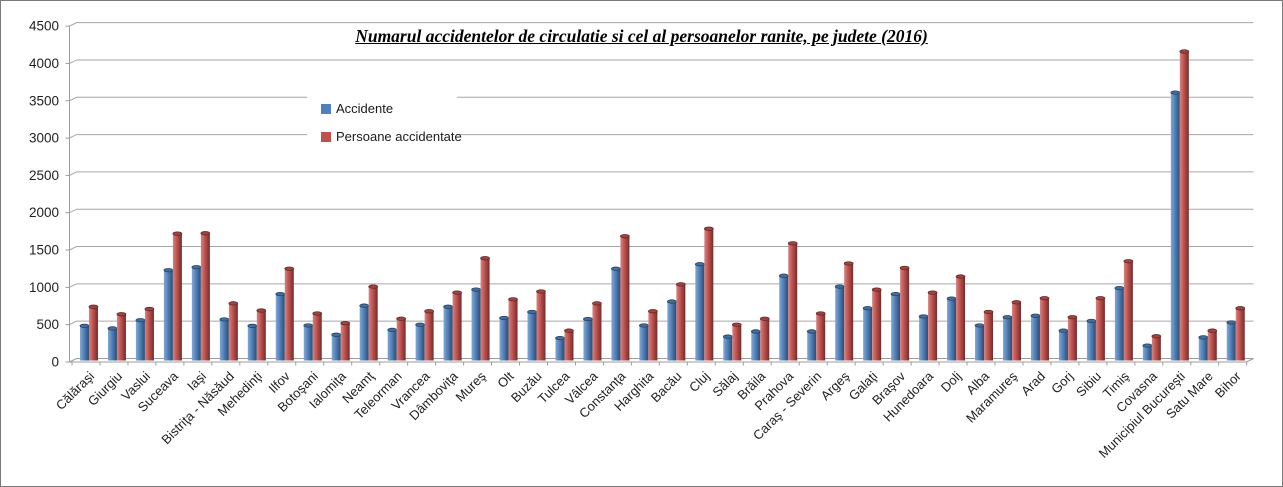 The image size is (1283, 487). Describe the element at coordinates (326, 136) in the screenshot. I see `legend-swatch-persoane-icon` at that location.